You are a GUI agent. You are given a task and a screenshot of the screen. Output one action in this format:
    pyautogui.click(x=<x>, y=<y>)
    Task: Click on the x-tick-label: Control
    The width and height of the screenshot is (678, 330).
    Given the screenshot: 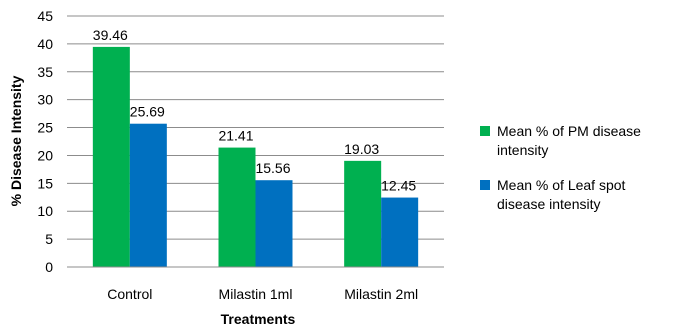 What is the action you would take?
    pyautogui.click(x=129, y=294)
    